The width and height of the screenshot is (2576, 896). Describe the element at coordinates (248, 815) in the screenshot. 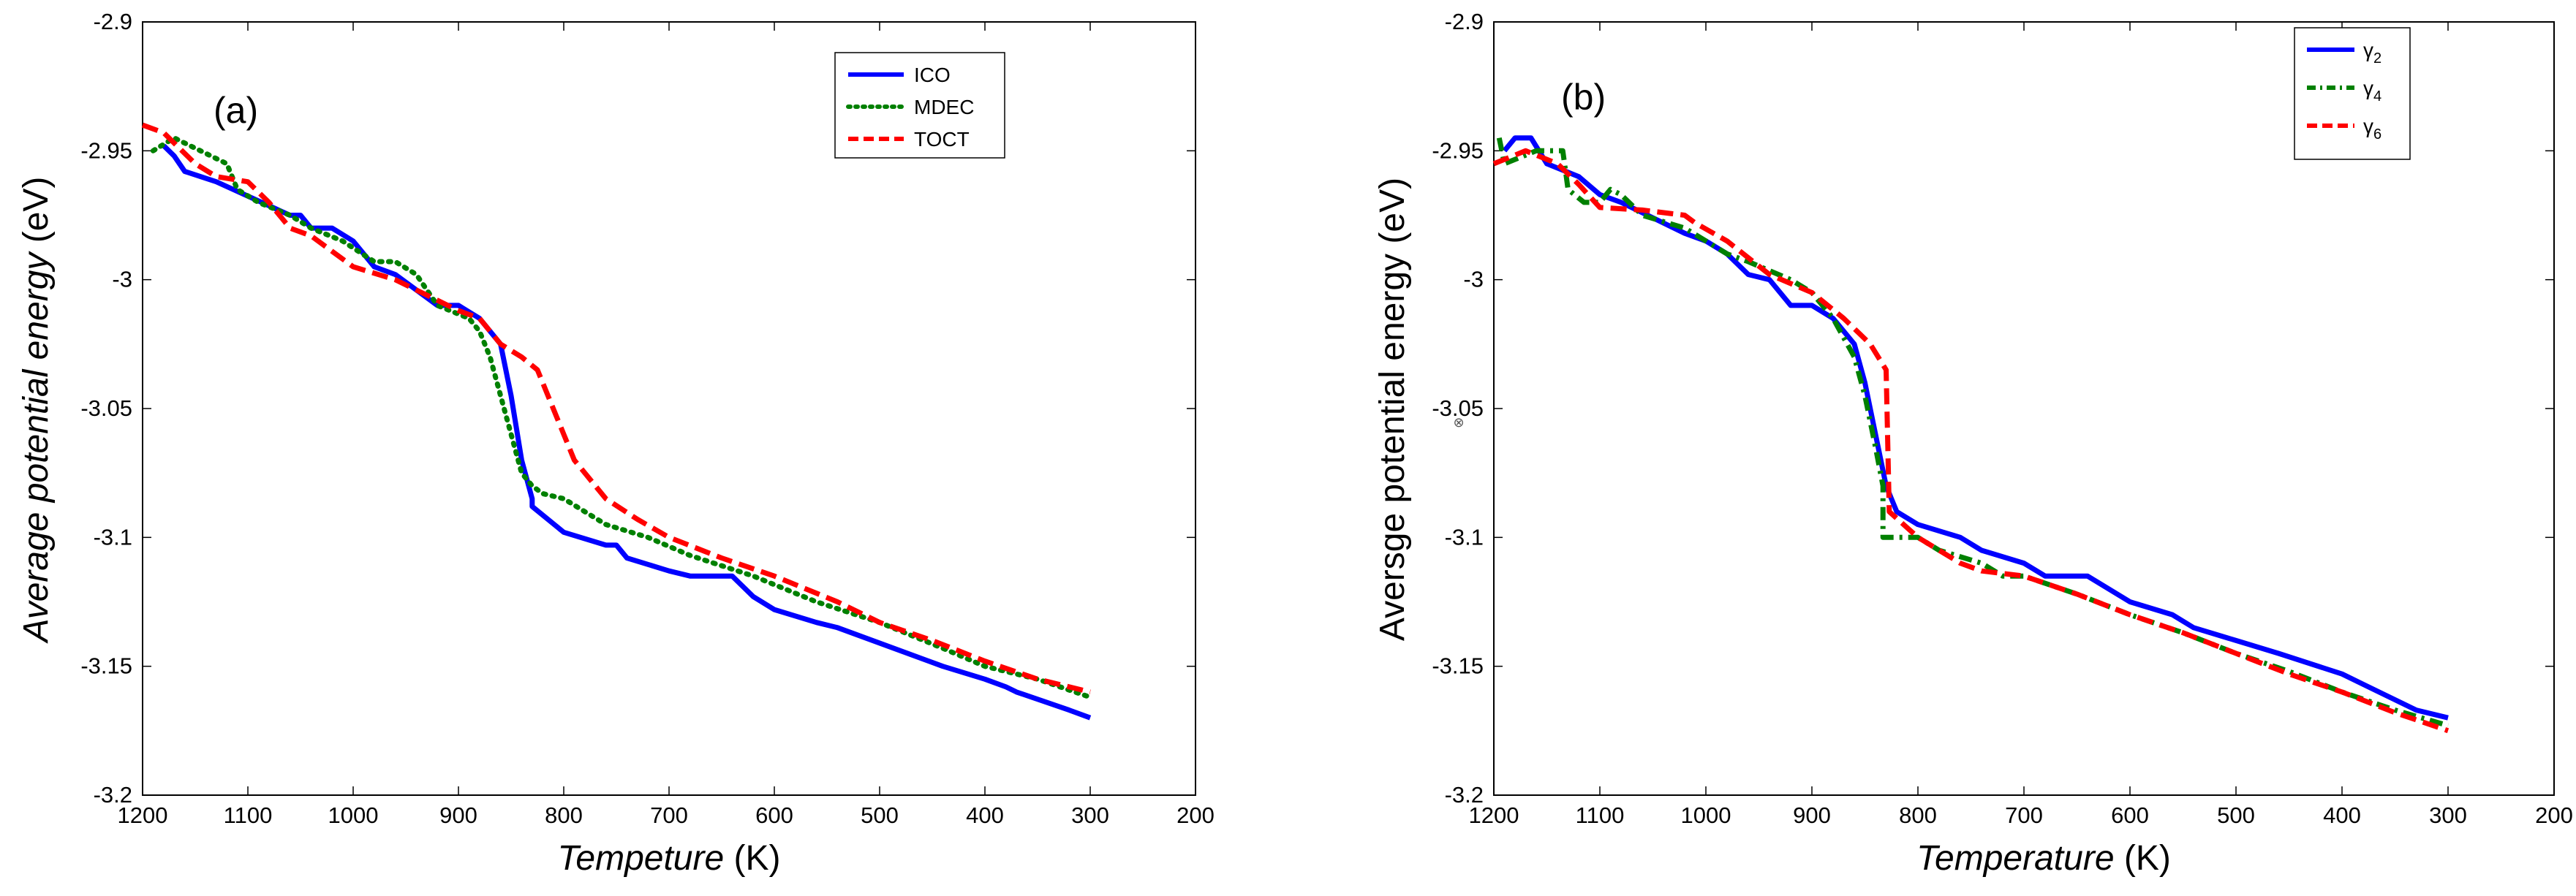

I see `chart-a-x-tick-label: 1100` at that location.